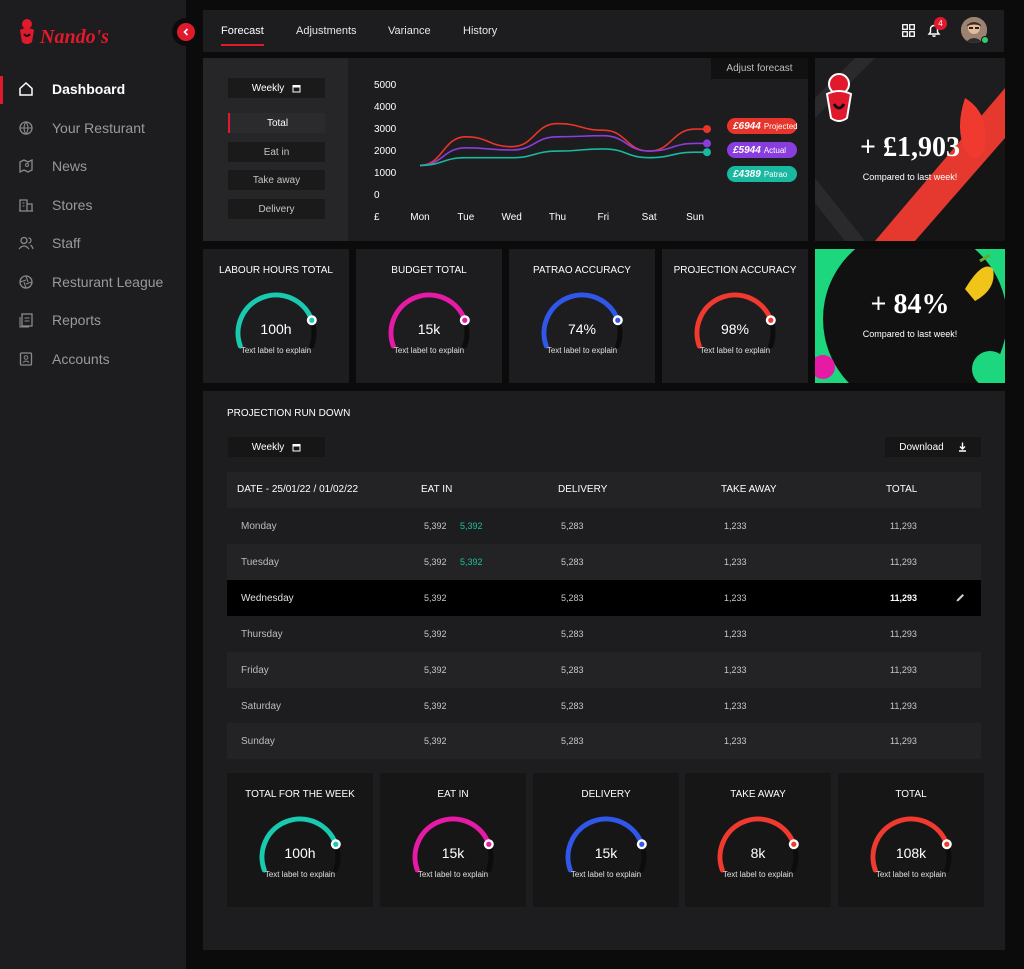 The width and height of the screenshot is (1024, 969). Describe the element at coordinates (604, 670) in the screenshot. I see `table-row: Friday 5,392 5,283 1,233 11,293` at that location.